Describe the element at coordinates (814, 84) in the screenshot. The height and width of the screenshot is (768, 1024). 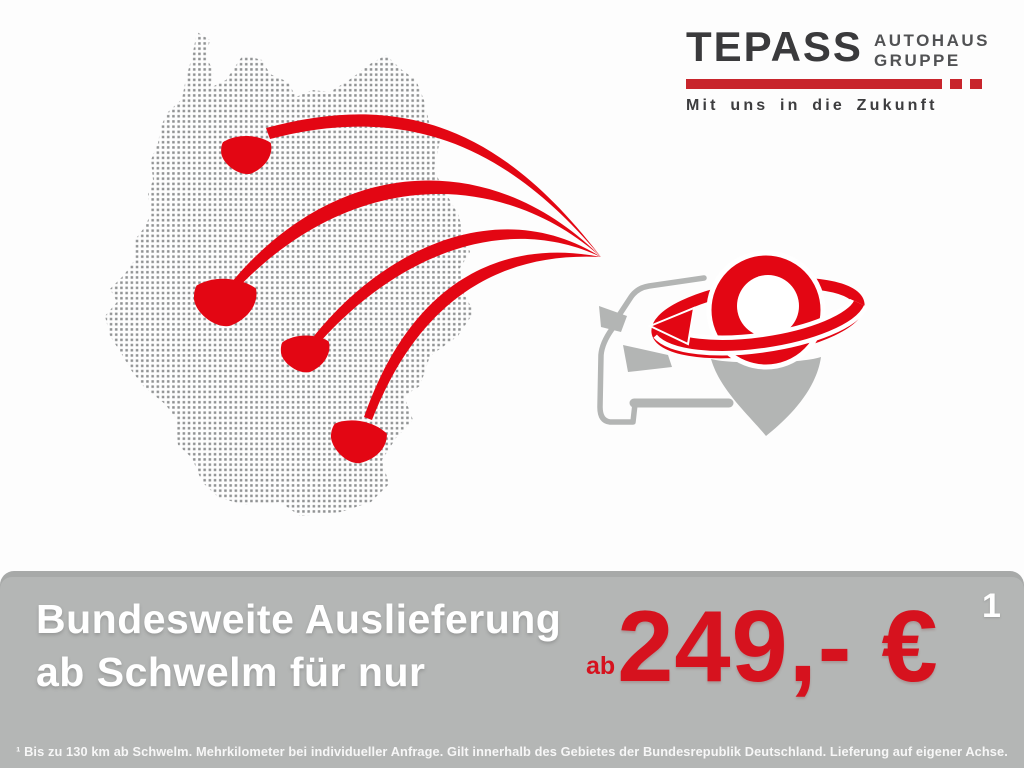
I see `logo-bar-main` at that location.